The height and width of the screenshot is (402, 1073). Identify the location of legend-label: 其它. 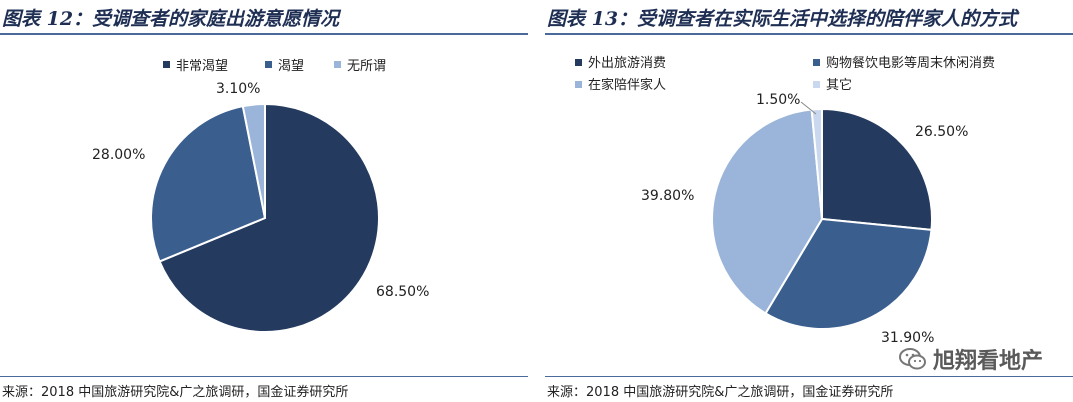
(839, 85).